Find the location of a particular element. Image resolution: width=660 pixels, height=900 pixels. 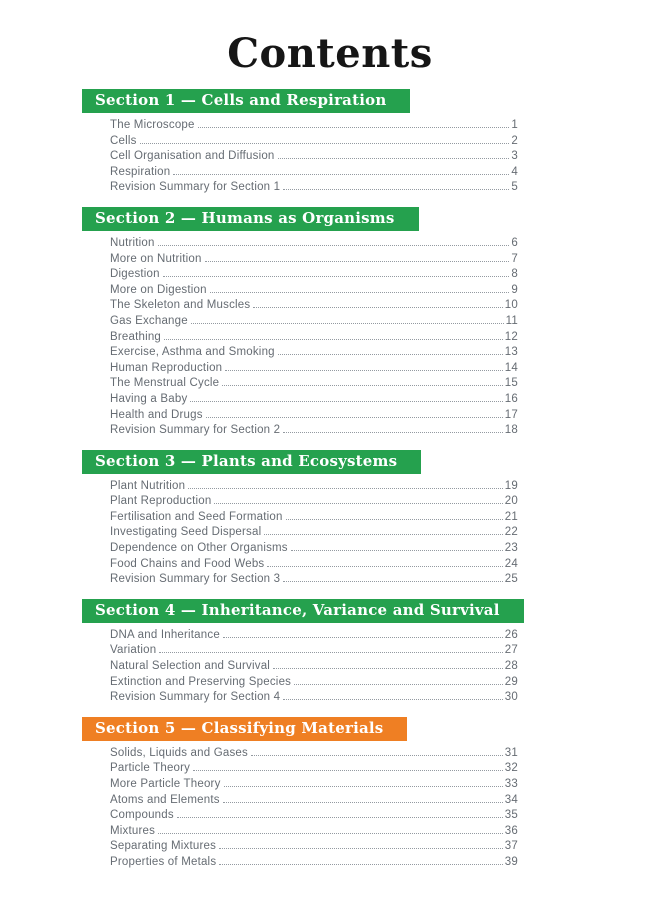

toc-entry-title: More Particle Theory is located at coordinates (165, 784).